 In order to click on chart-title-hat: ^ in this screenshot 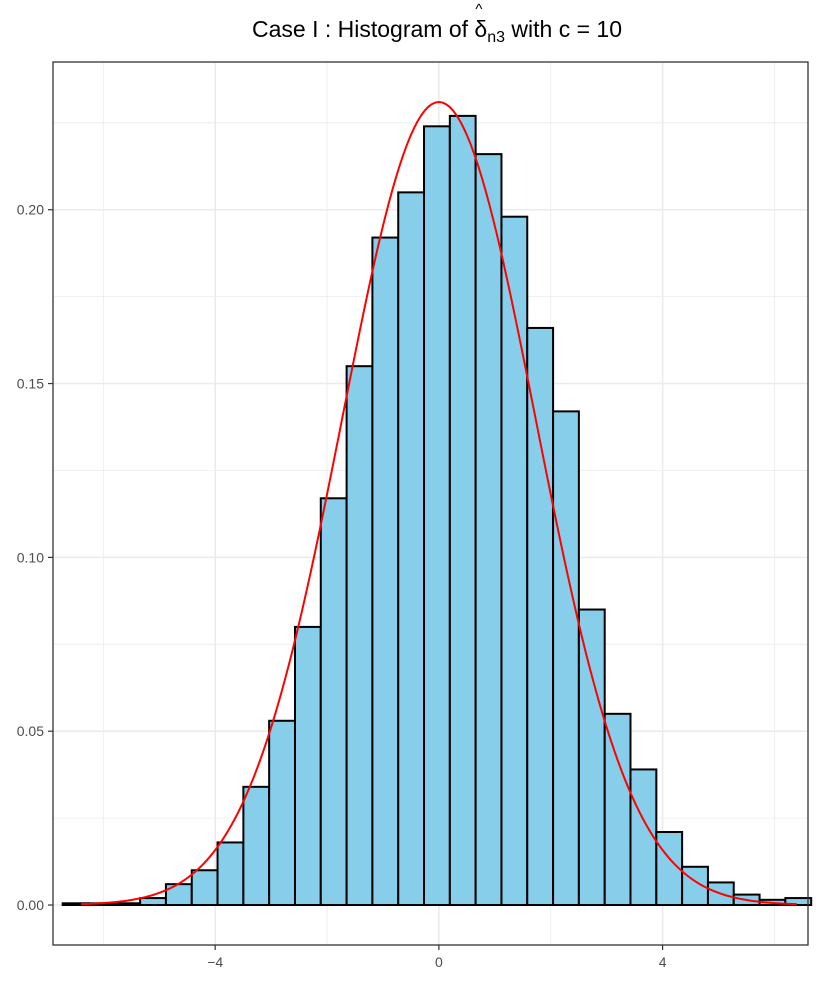, I will do `click(479, 9)`.